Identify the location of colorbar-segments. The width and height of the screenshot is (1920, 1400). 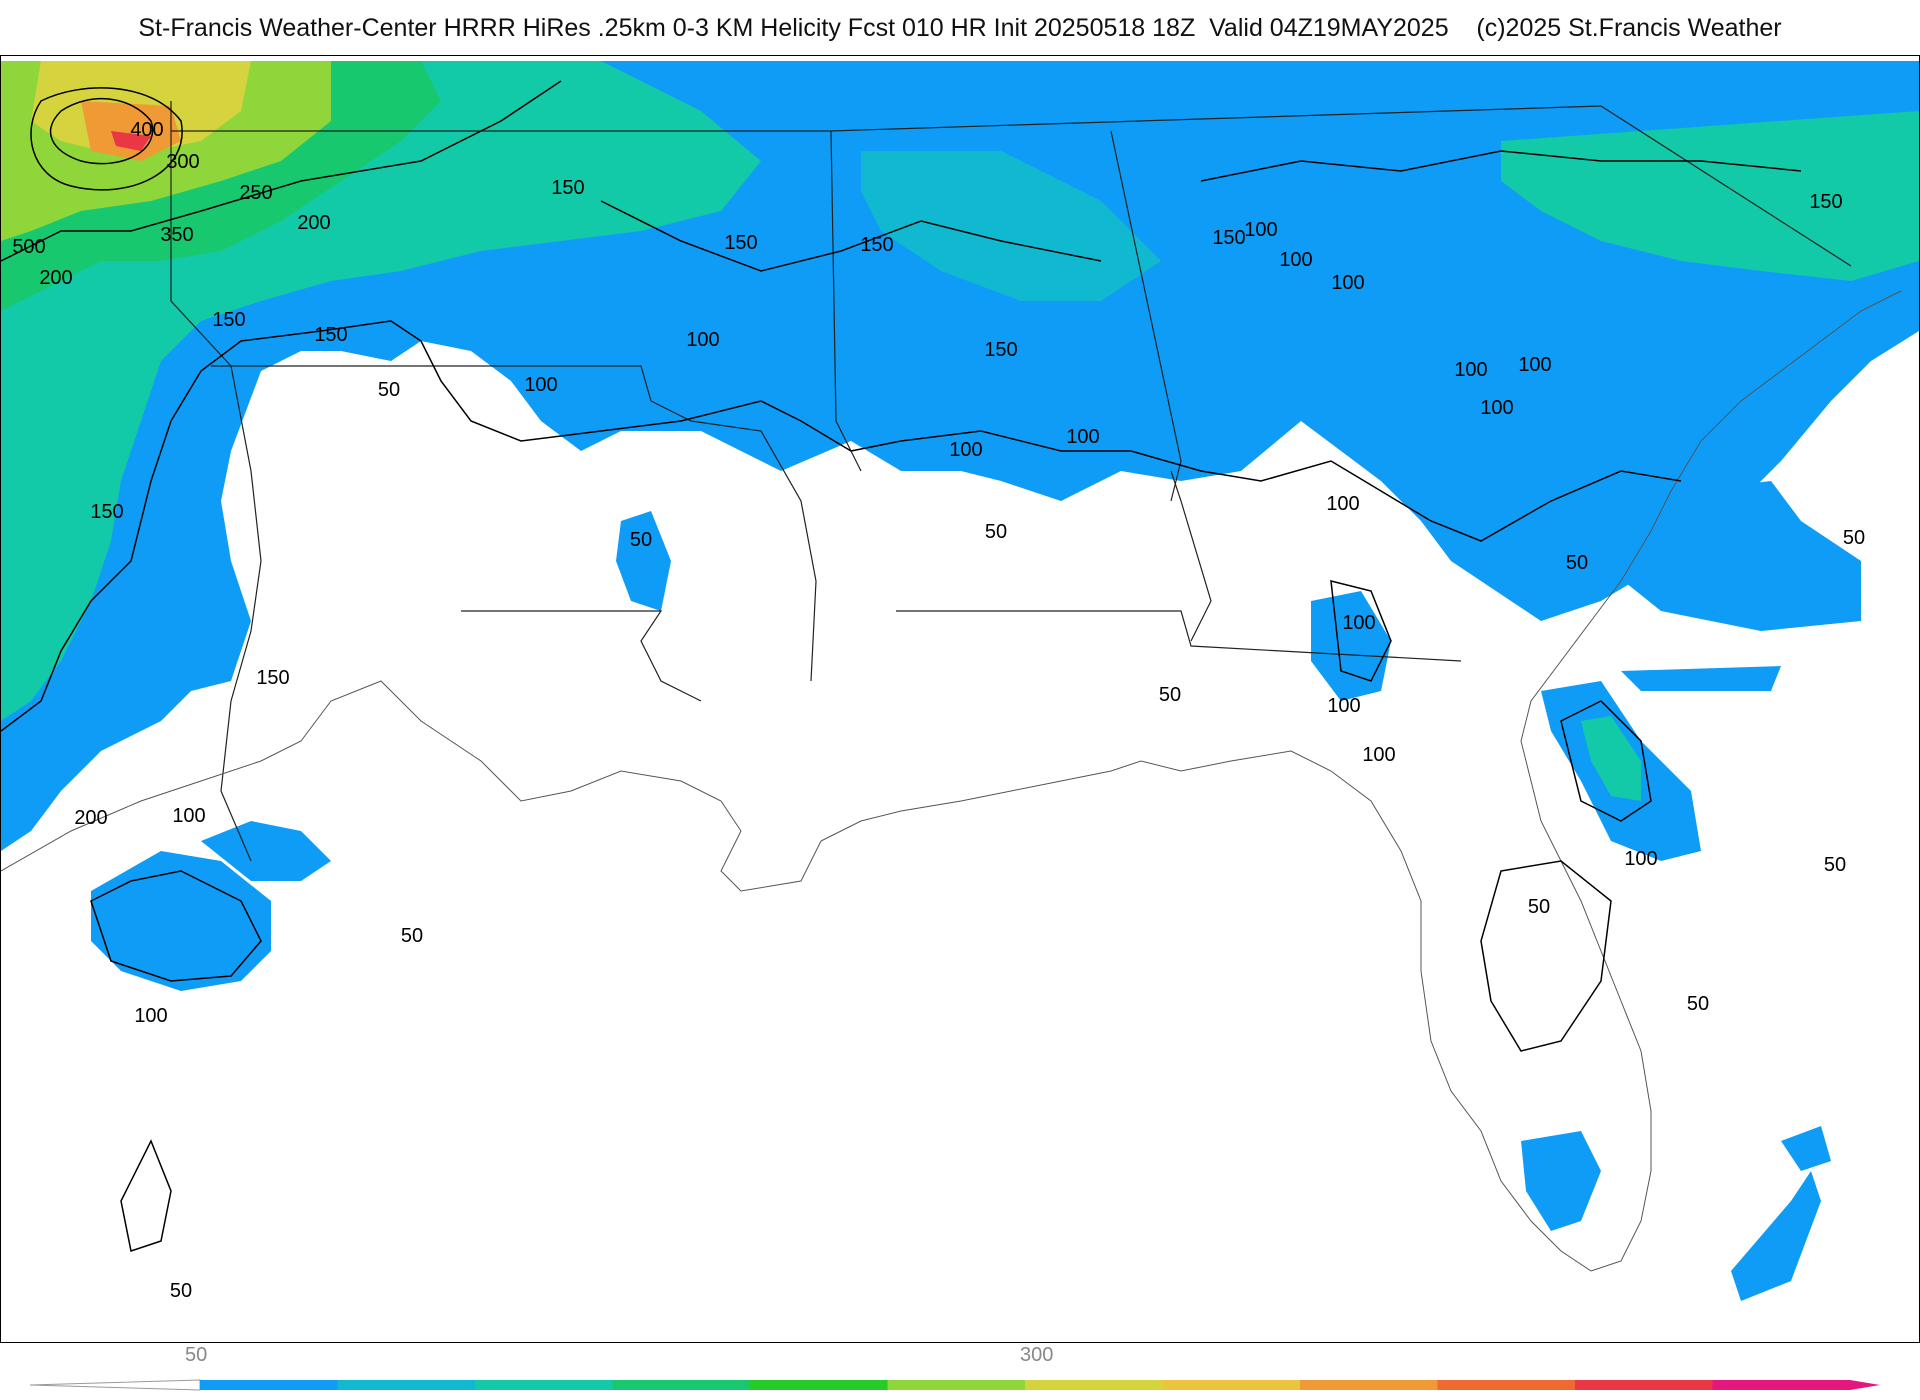
(1025, 1385).